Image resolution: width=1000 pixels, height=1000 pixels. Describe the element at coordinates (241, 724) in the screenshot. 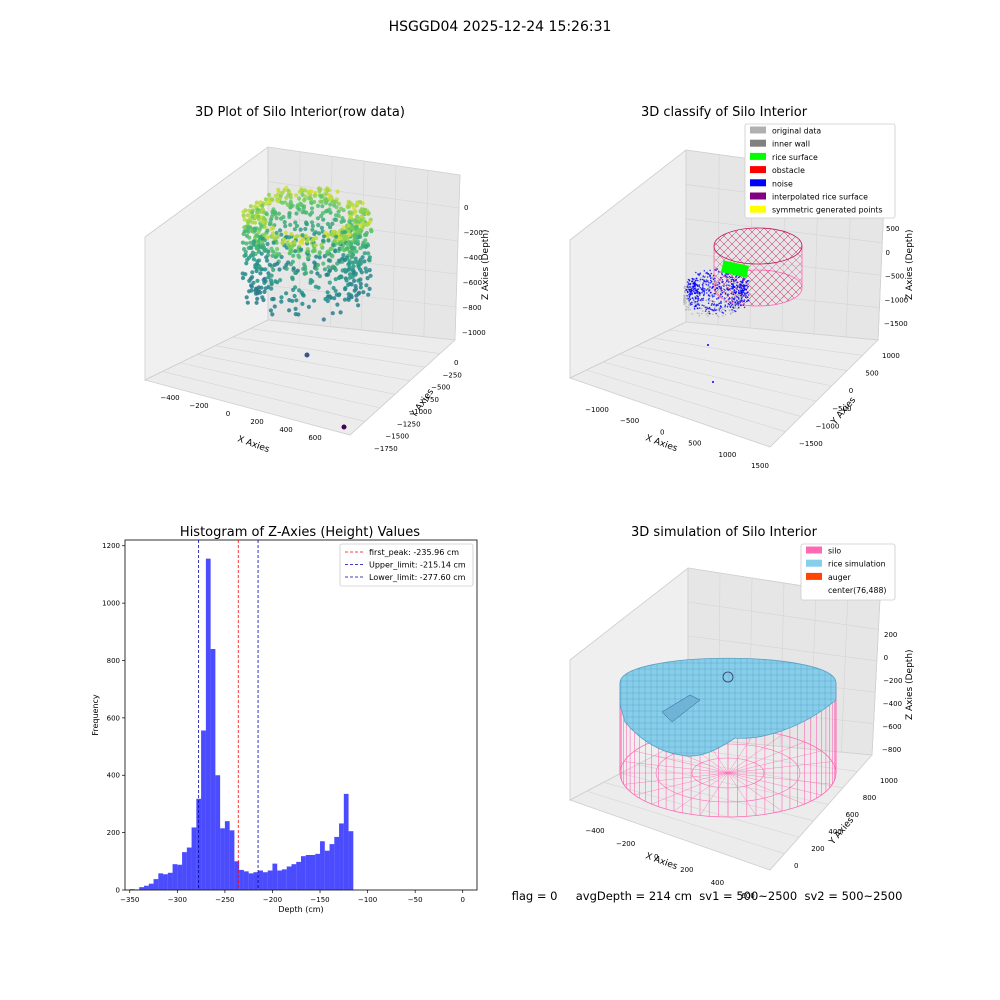

I see `histogram-bars` at that location.